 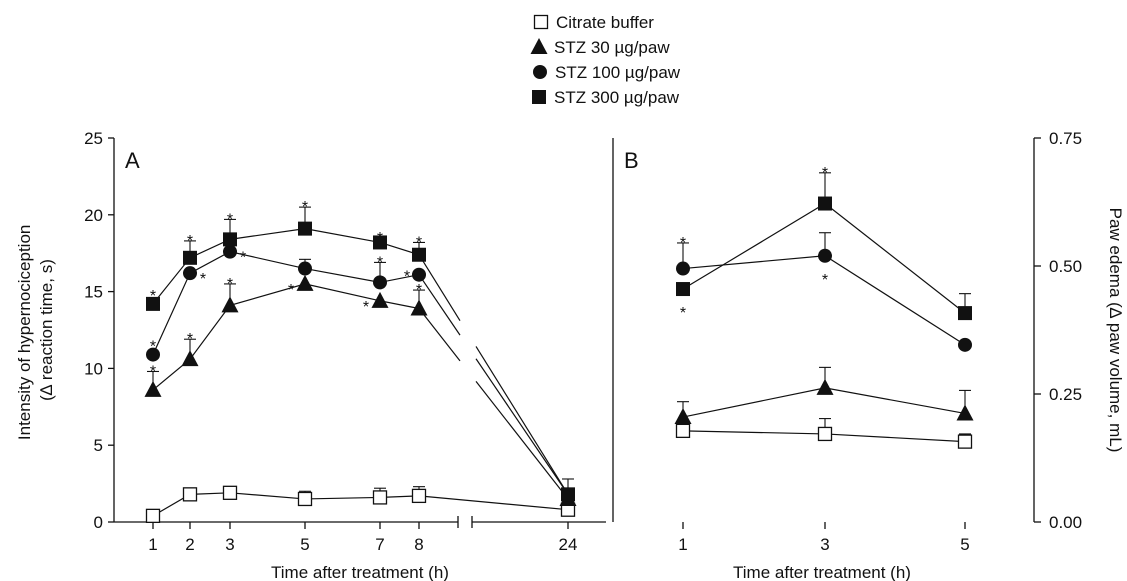 I want to click on y-tick-label: 10, so click(x=93, y=368).